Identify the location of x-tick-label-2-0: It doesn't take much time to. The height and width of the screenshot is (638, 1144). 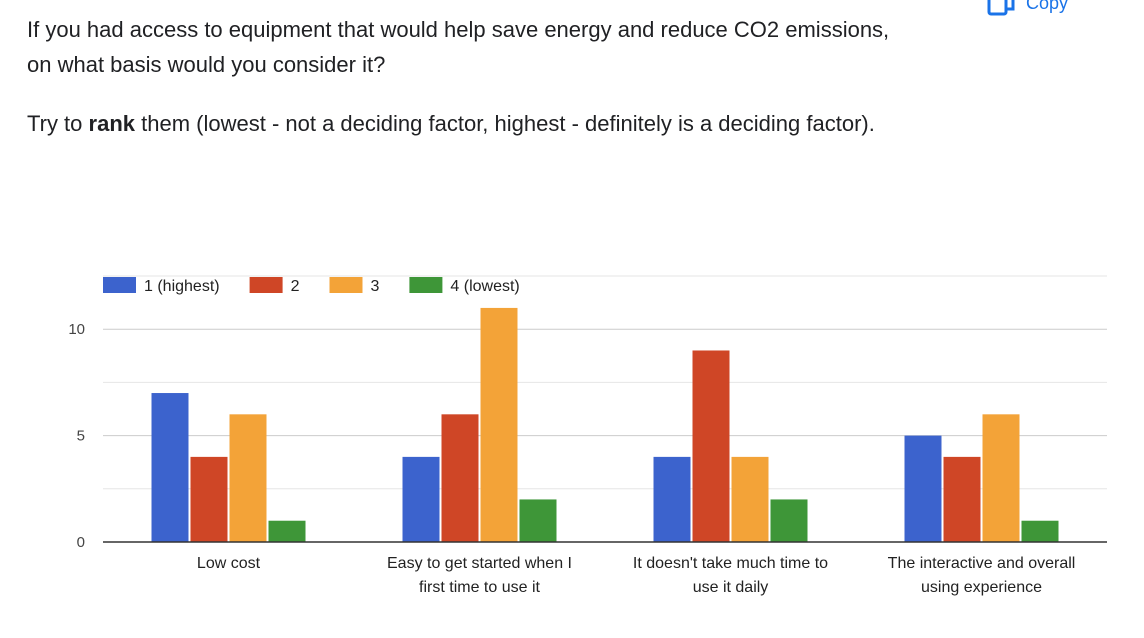
(730, 563).